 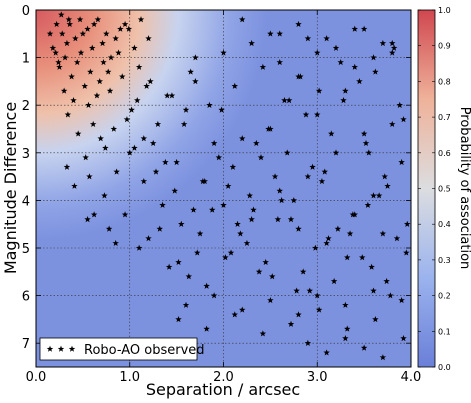 What do you see at coordinates (50, 348) in the screenshot?
I see `legend-star-icon` at bounding box center [50, 348].